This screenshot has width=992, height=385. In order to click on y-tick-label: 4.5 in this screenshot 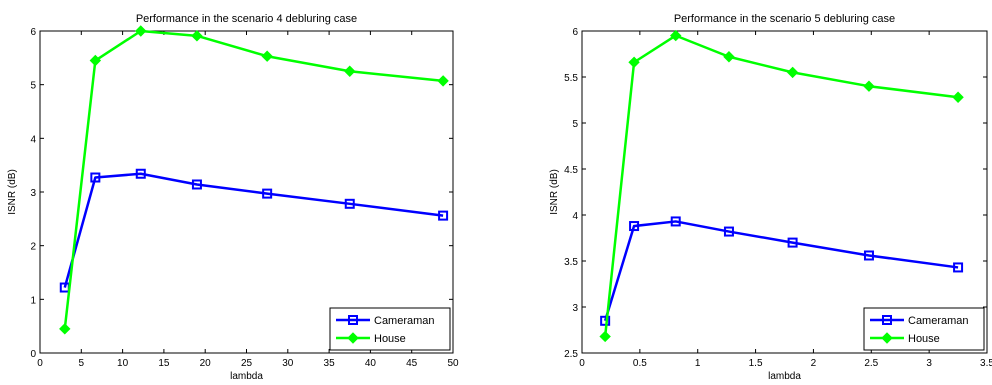, I will do `click(571, 170)`.